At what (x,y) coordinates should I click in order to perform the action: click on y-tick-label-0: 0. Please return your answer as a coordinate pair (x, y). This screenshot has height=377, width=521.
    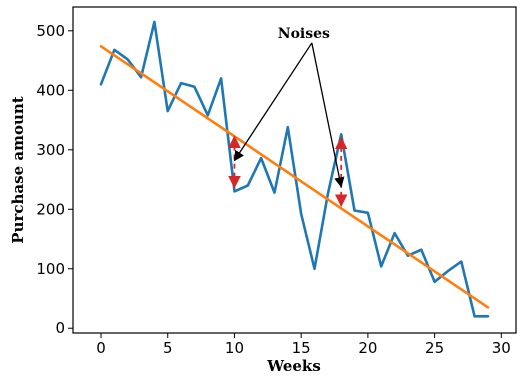
    Looking at the image, I should click on (60, 328).